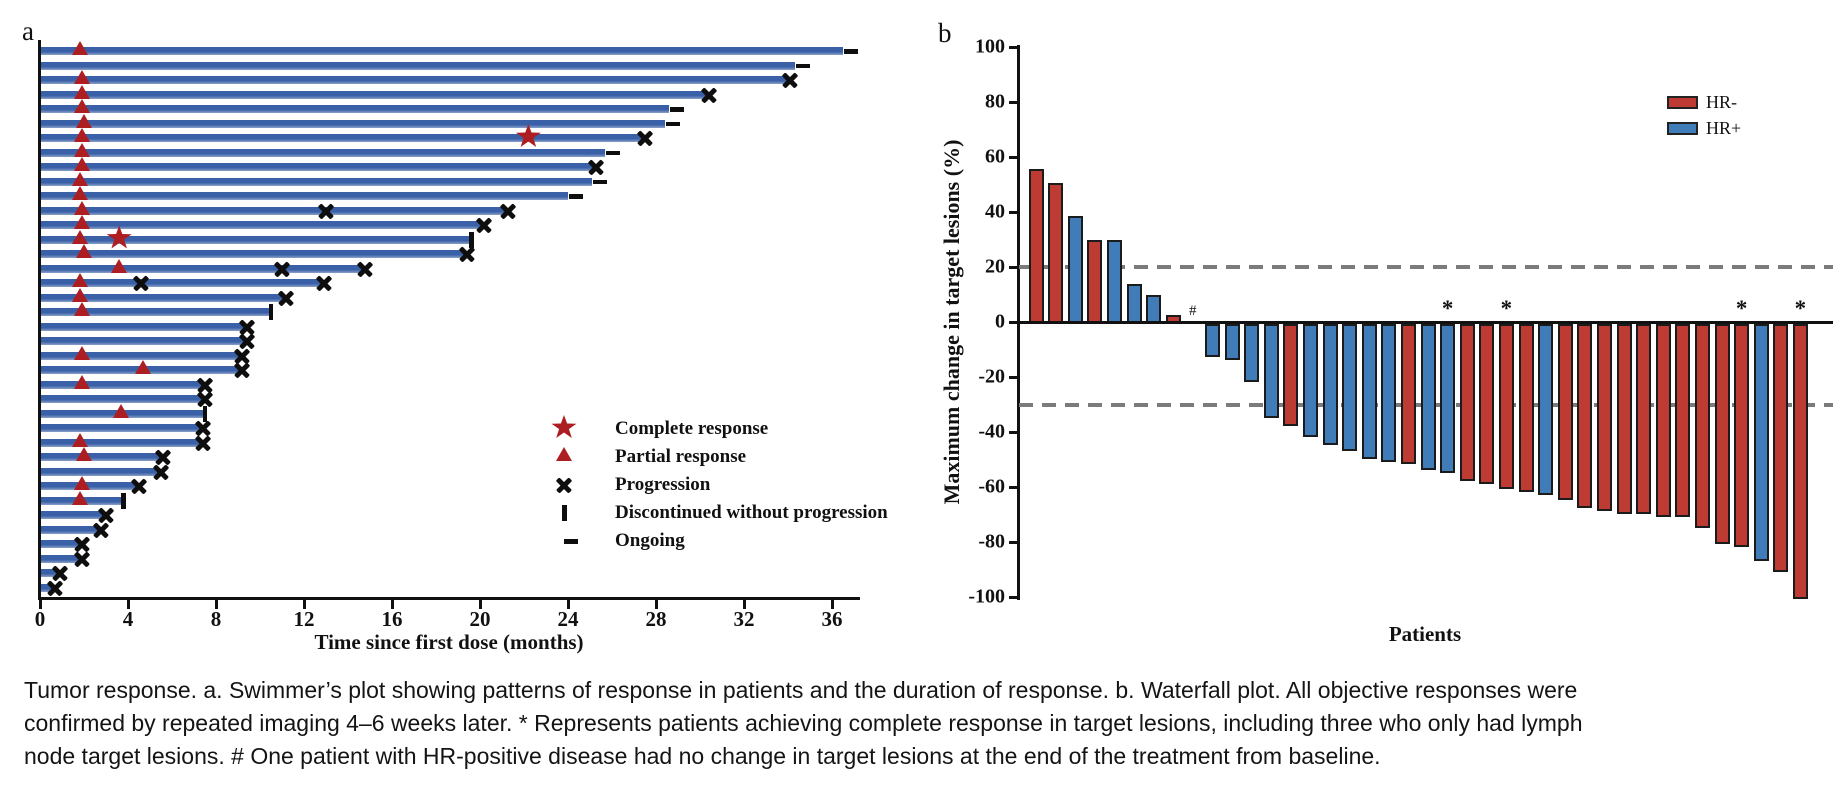  Describe the element at coordinates (744, 619) in the screenshot. I see `x-tick-label: 32` at that location.